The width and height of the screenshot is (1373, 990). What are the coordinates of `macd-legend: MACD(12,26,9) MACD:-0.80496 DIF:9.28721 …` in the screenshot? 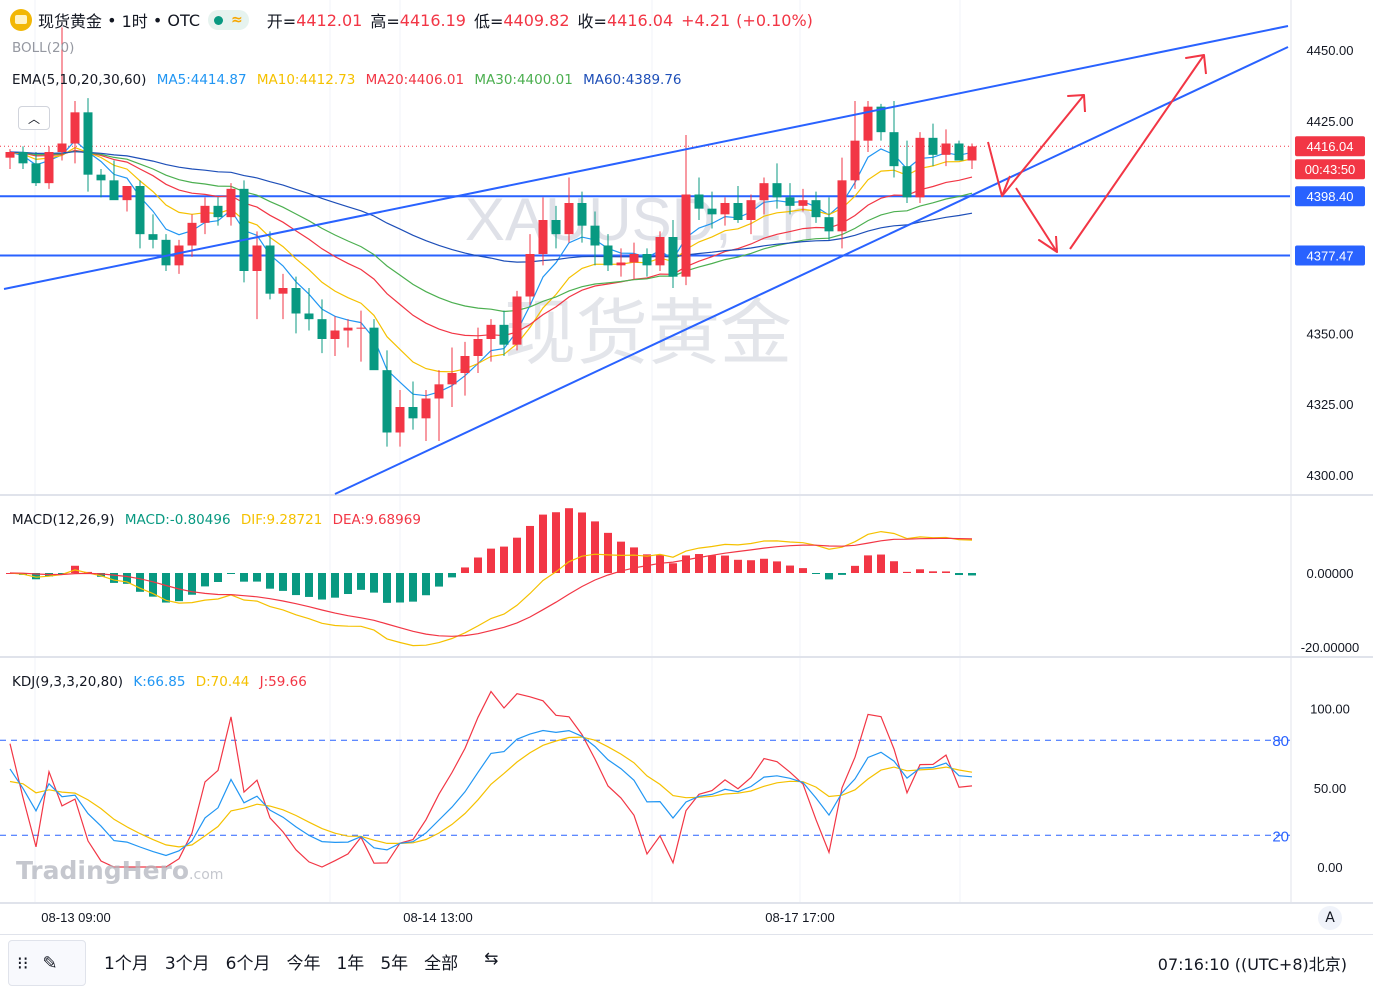 It's located at (216, 520).